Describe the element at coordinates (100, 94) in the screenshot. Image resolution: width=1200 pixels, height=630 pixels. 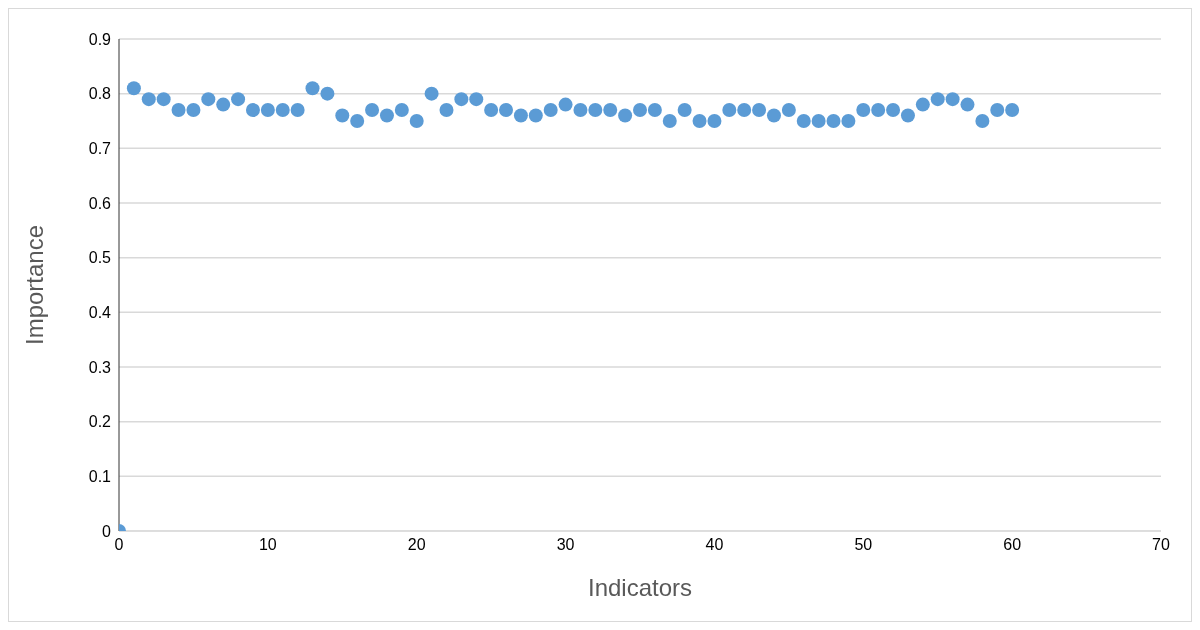
I see `y-tick-label: 0.8` at that location.